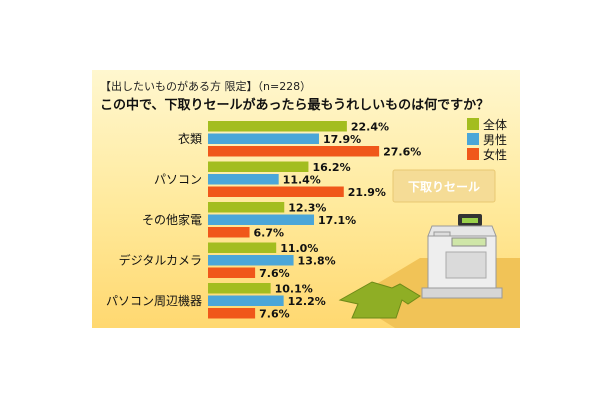 This screenshot has height=400, width=610. I want to click on data-label-total: 16.2%, so click(331, 167).